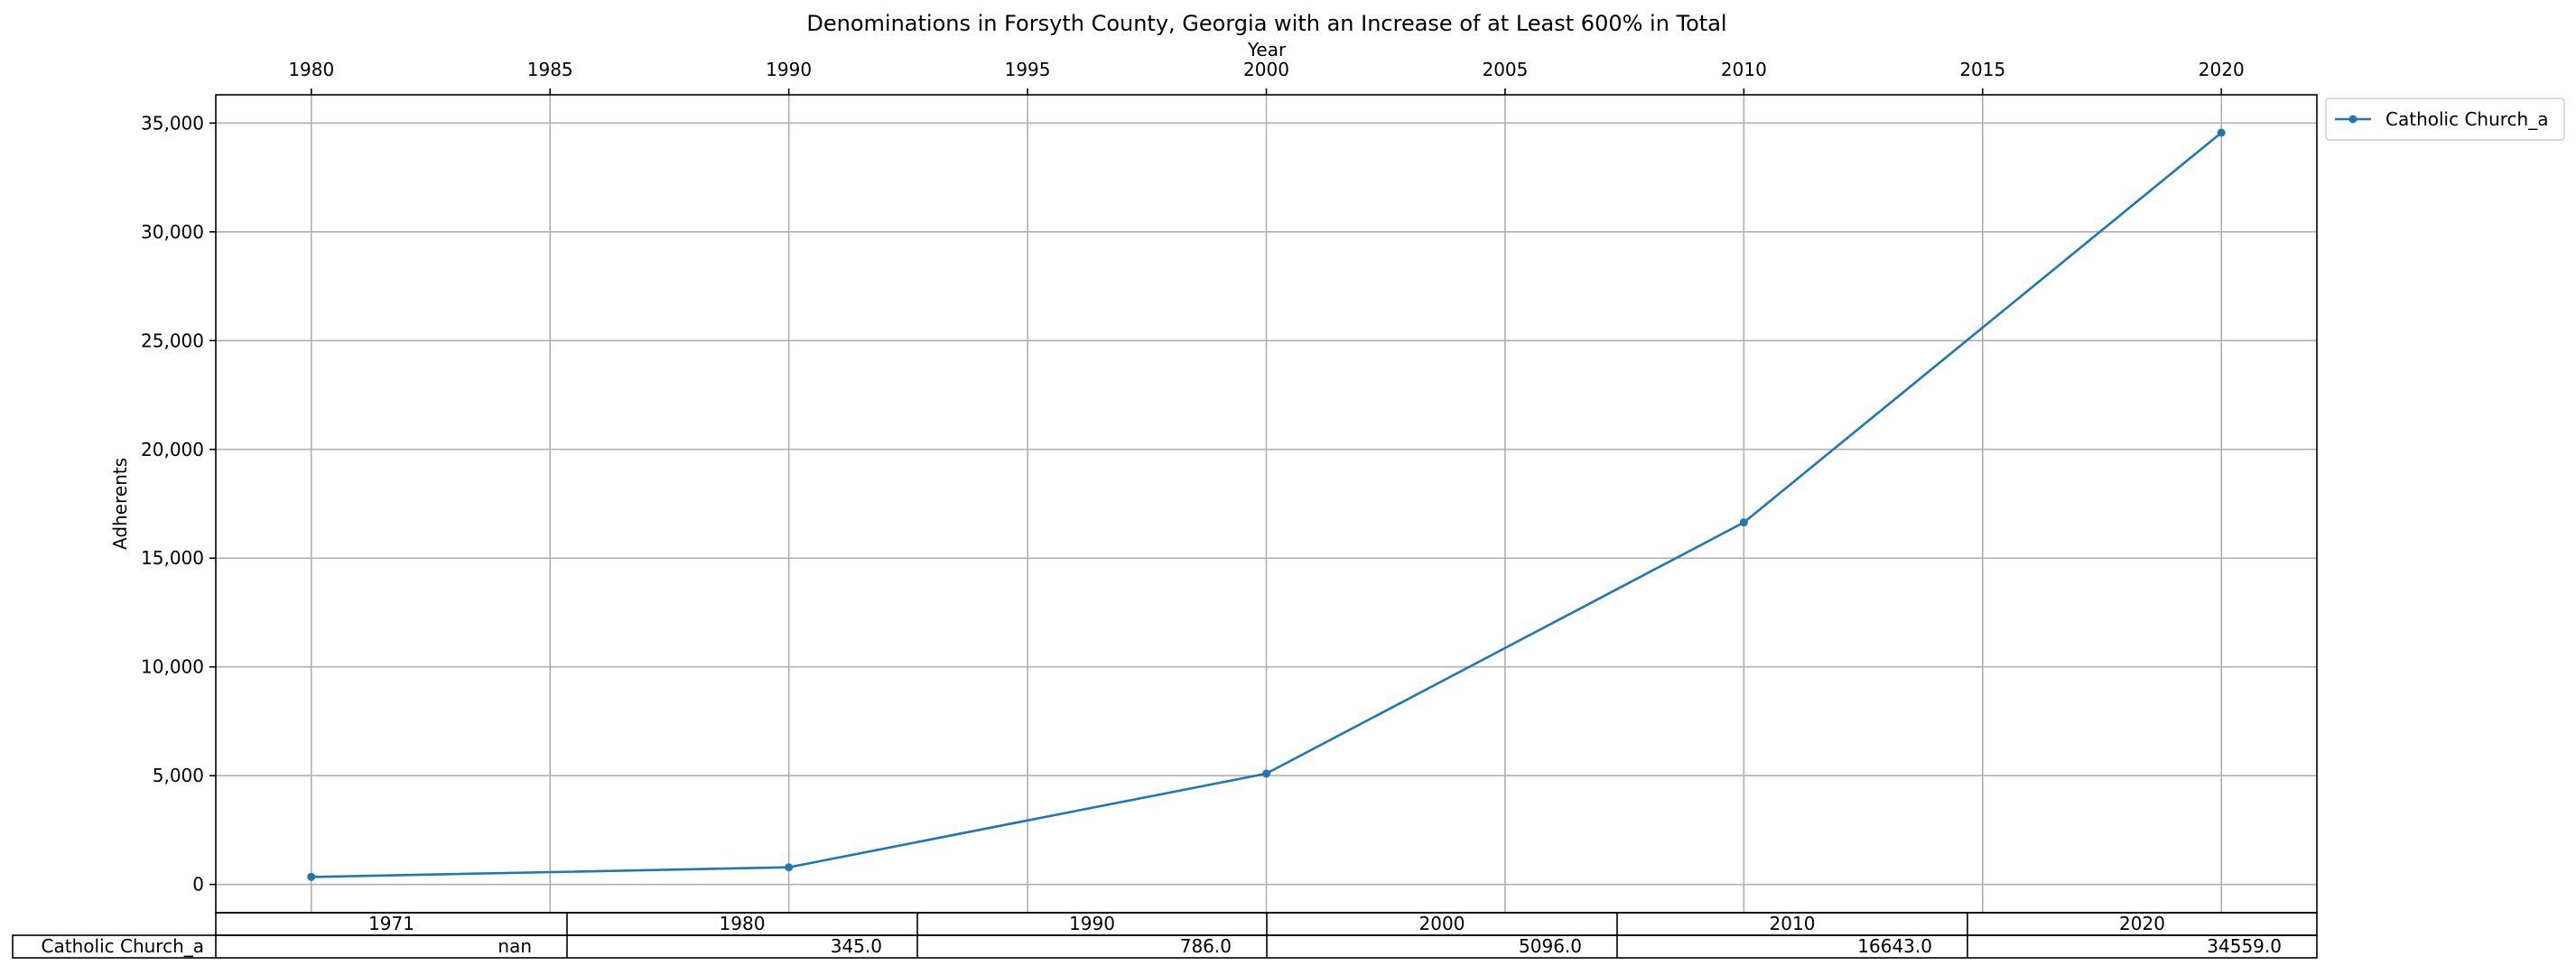 The height and width of the screenshot is (975, 2576). Describe the element at coordinates (178, 775) in the screenshot. I see `y-tick-label: 5,000` at that location.